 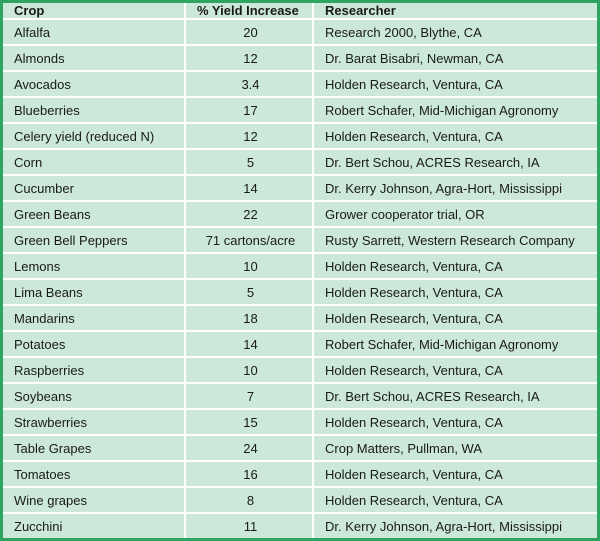 What do you see at coordinates (455, 449) in the screenshot?
I see `researcher-cell: Crop Matters, Pullman, WA` at bounding box center [455, 449].